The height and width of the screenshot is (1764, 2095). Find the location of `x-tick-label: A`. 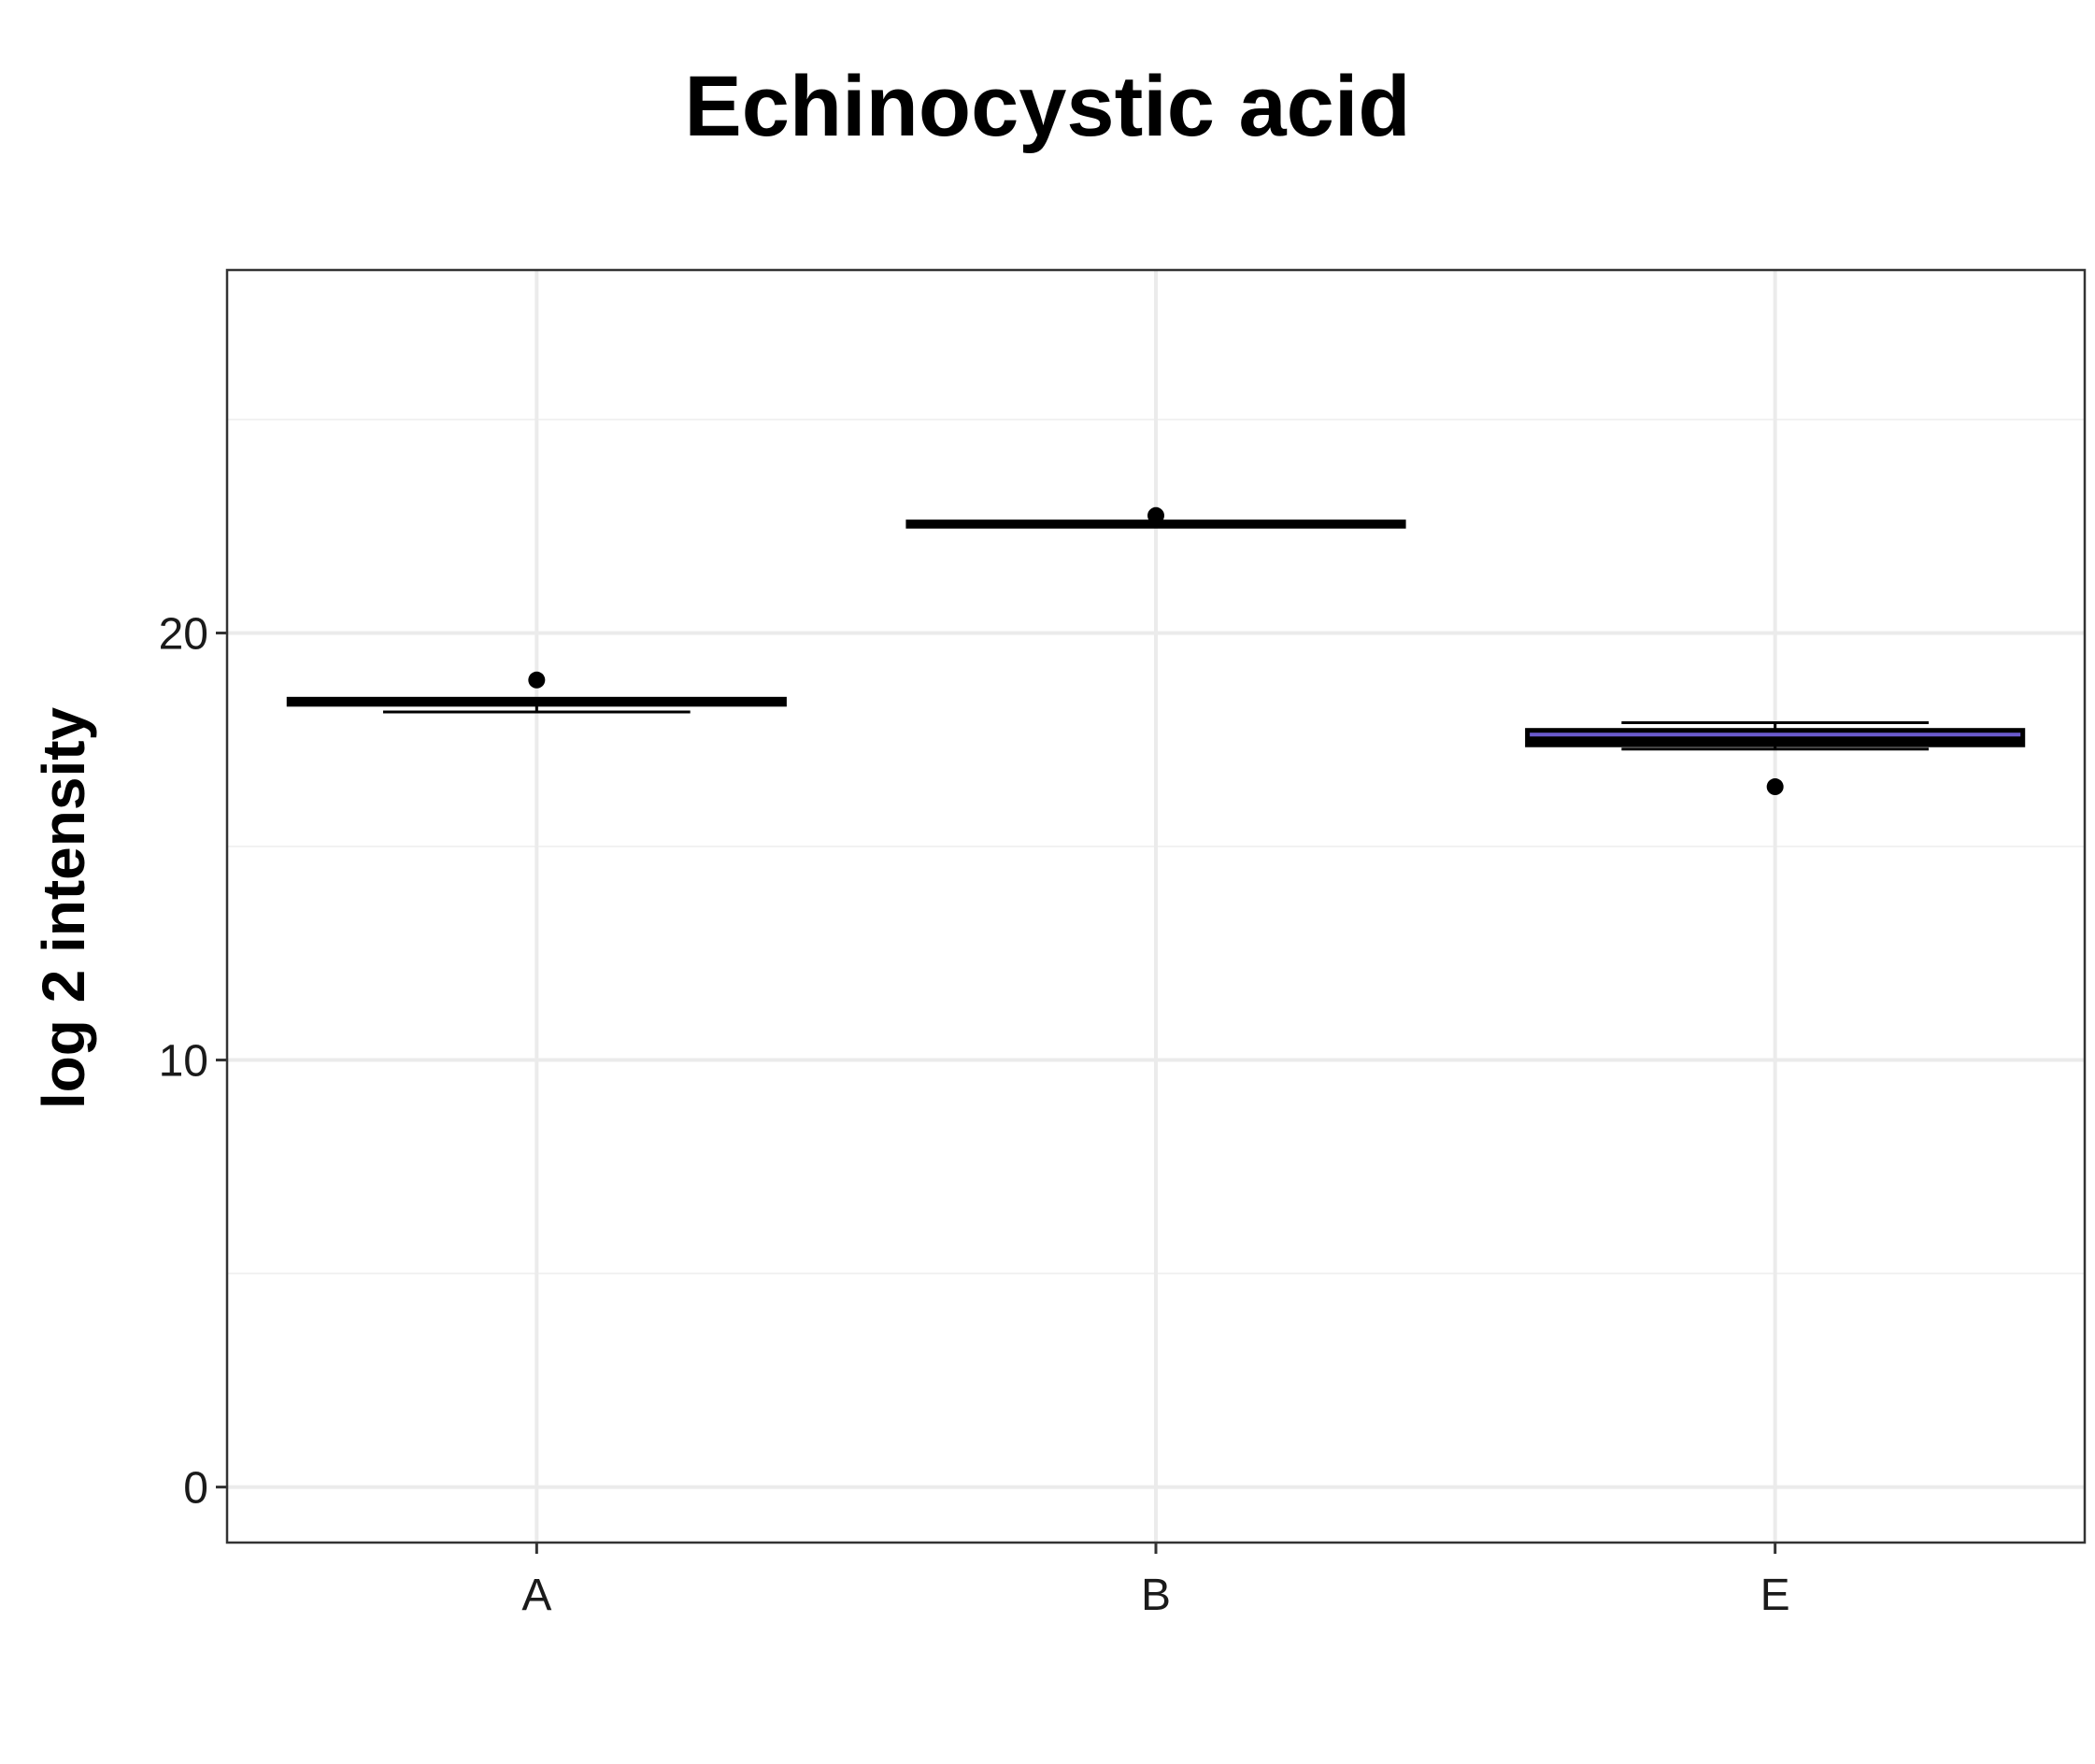

x-tick-label: A is located at coordinates (536, 1595).